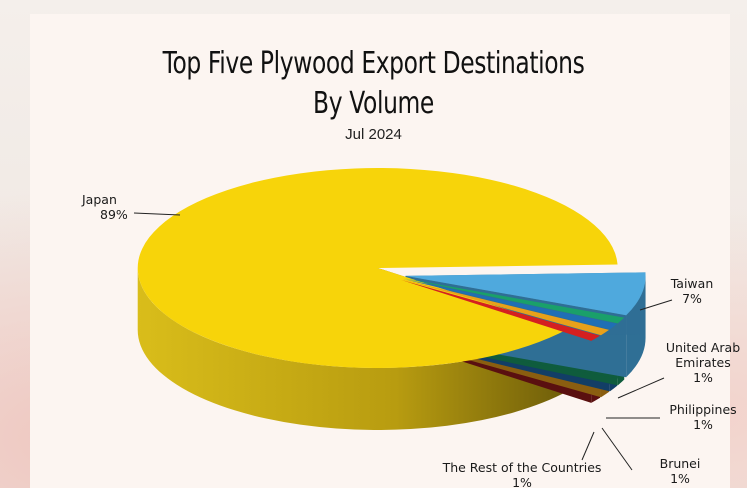 The image size is (747, 488). I want to click on chart-title-line2: By Volume, so click(373, 103).